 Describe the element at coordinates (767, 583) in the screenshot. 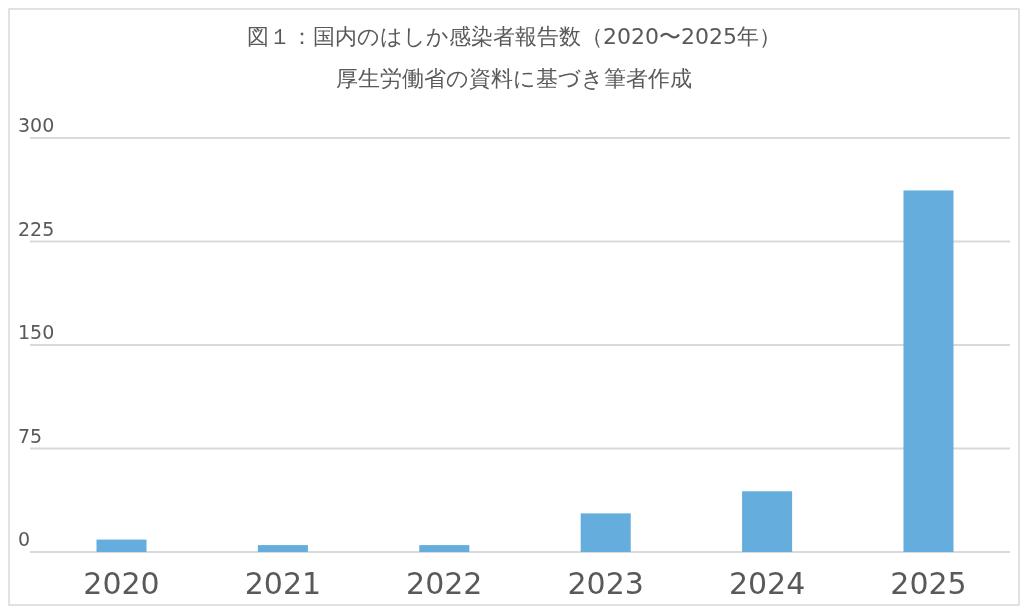

I see `x-tick-label: 2024` at that location.